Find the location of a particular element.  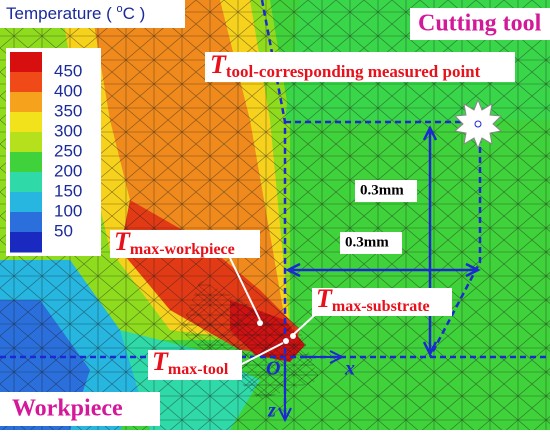

subscript: max-tool is located at coordinates (198, 369).